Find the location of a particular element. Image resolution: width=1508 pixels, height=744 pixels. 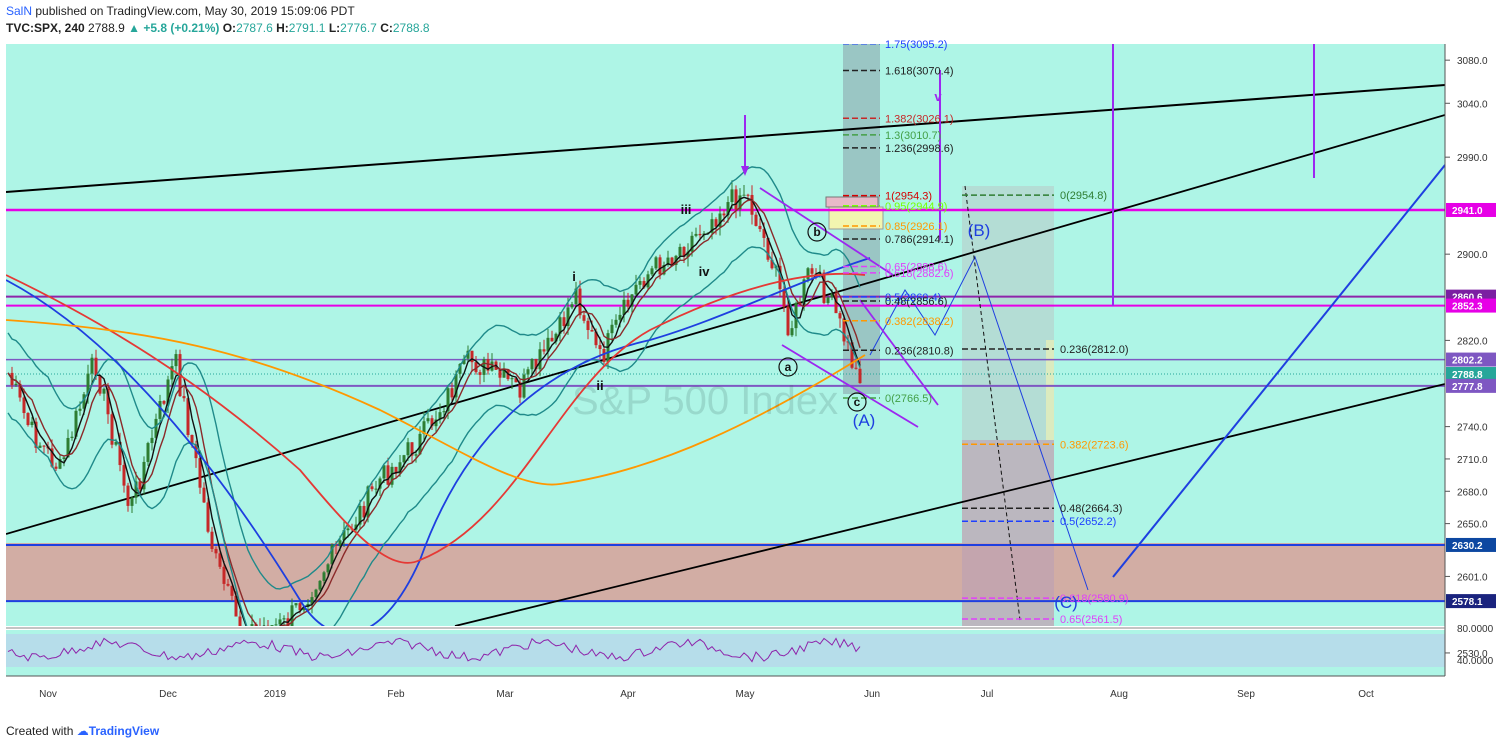

target-zone-pink is located at coordinates (1008, 533).